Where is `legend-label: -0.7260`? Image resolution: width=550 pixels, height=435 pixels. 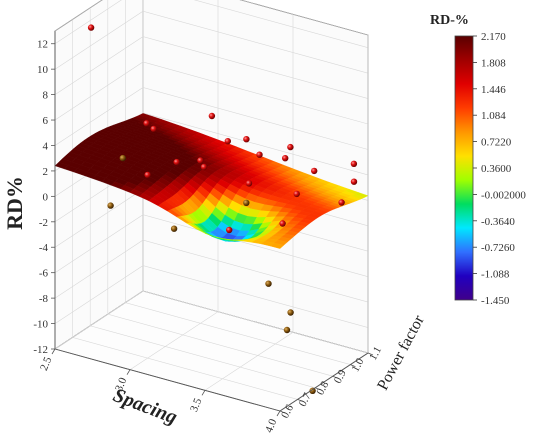 legend-label: -0.7260 is located at coordinates (498, 248).